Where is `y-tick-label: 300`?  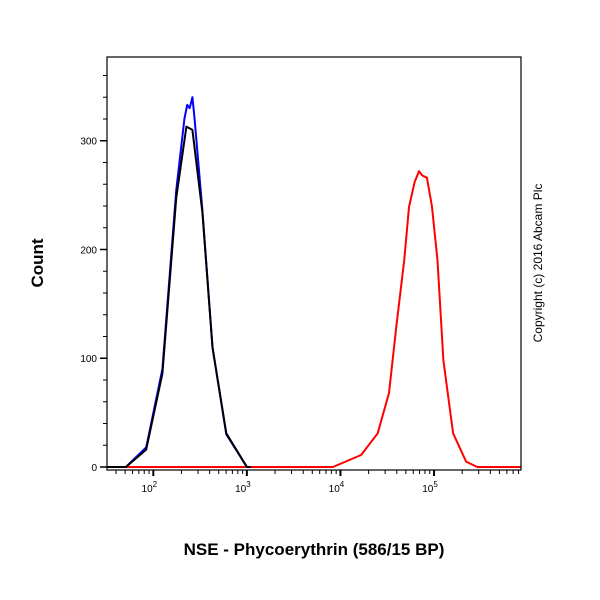 y-tick-label: 300 is located at coordinates (88, 142).